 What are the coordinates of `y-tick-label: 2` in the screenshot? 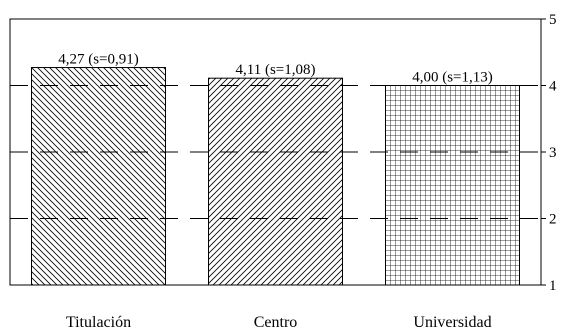 It's located at (553, 220).